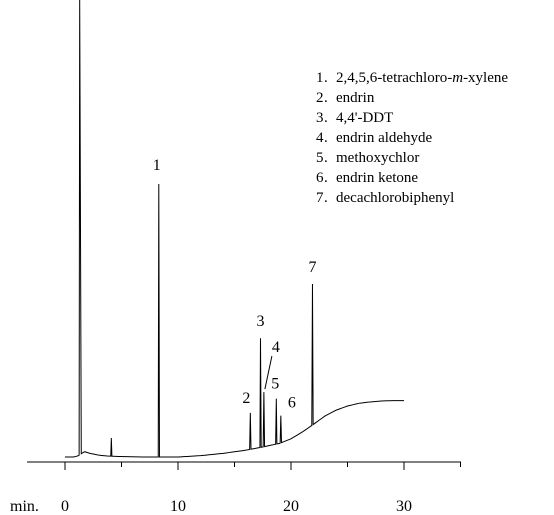 Image resolution: width=554 pixels, height=515 pixels. What do you see at coordinates (157, 165) in the screenshot?
I see `peak-label-1: 1` at bounding box center [157, 165].